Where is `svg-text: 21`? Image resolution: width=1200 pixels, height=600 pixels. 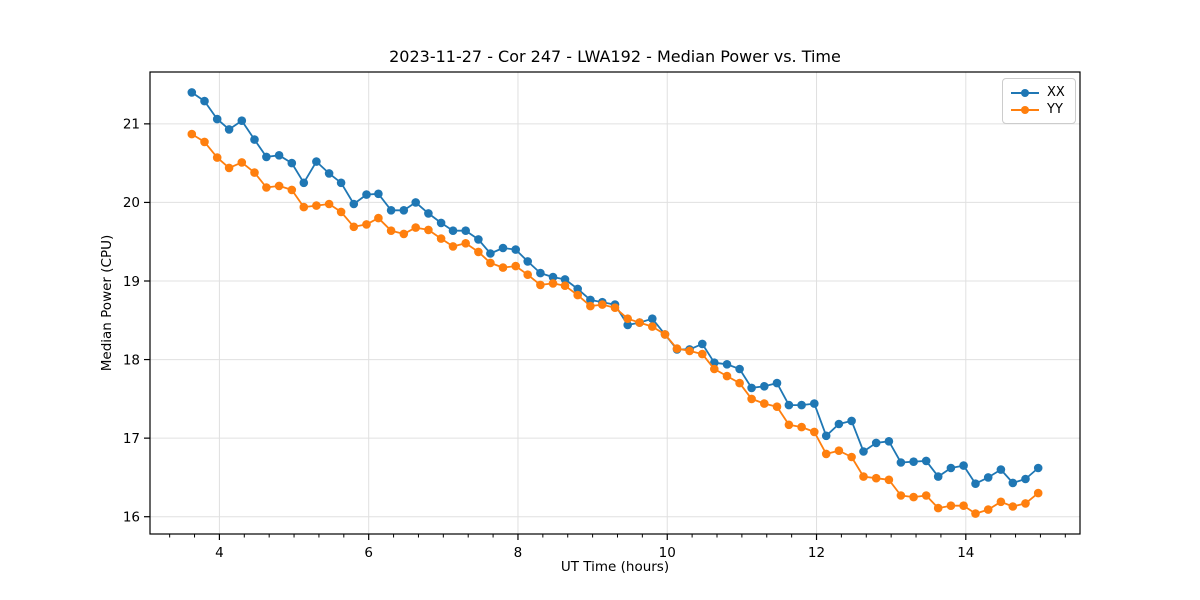 svg-text: 21 is located at coordinates (131, 125).